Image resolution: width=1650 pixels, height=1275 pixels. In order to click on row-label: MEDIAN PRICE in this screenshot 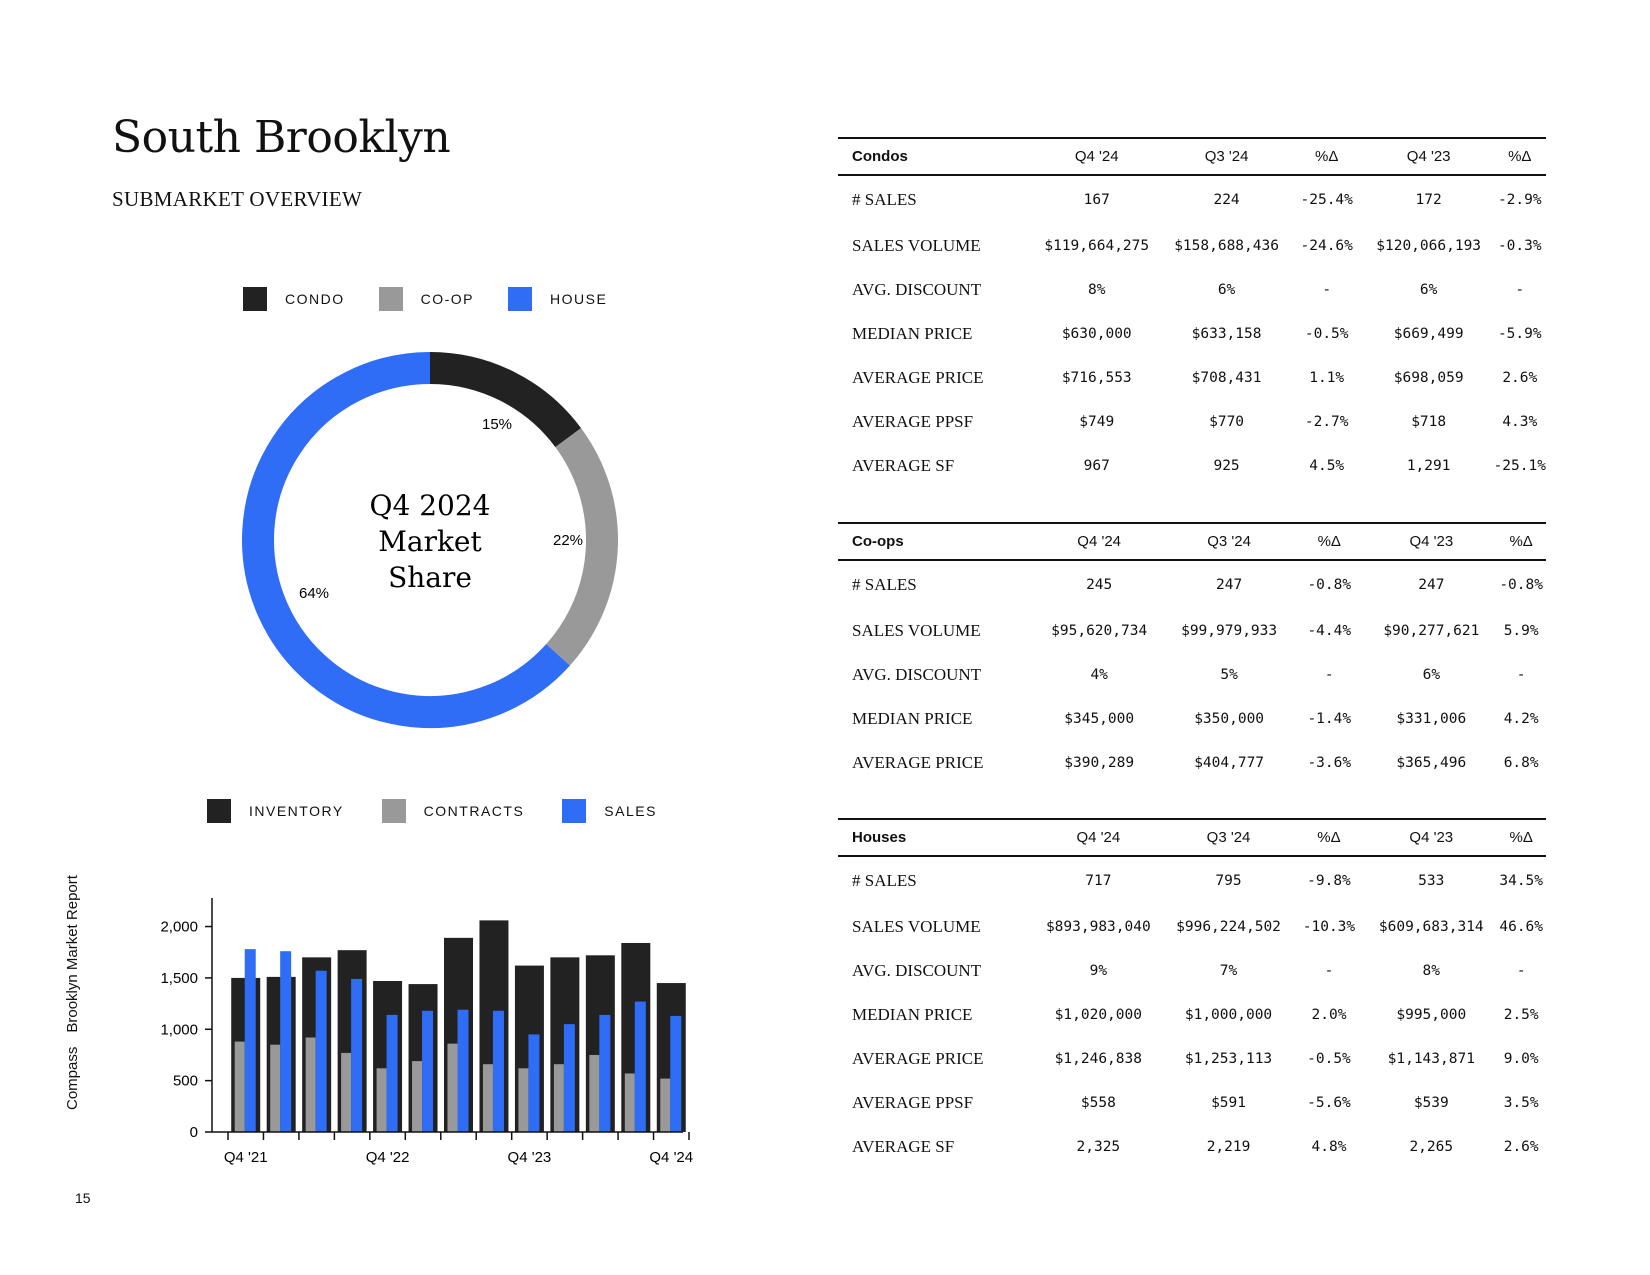, I will do `click(912, 333)`.